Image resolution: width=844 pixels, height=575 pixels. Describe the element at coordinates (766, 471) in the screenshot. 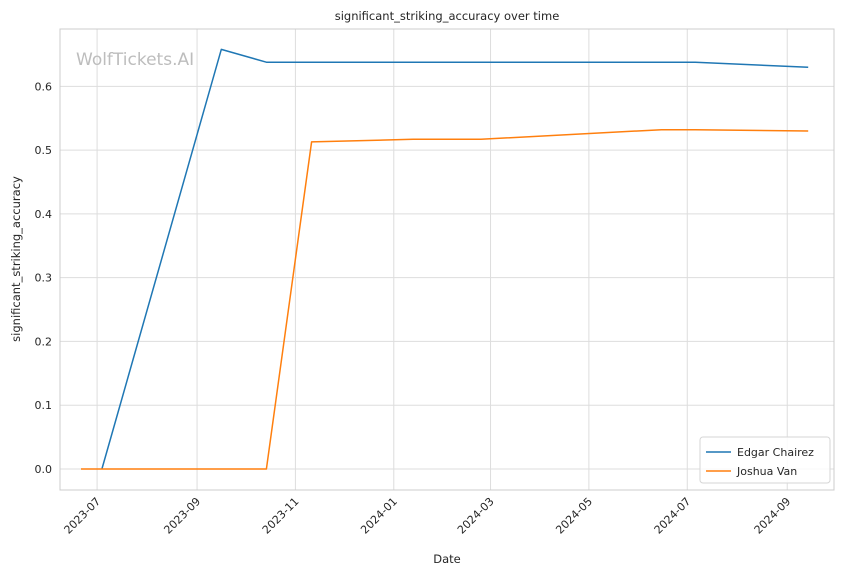

I see `legend-label-joshua-van: Joshua Van` at that location.